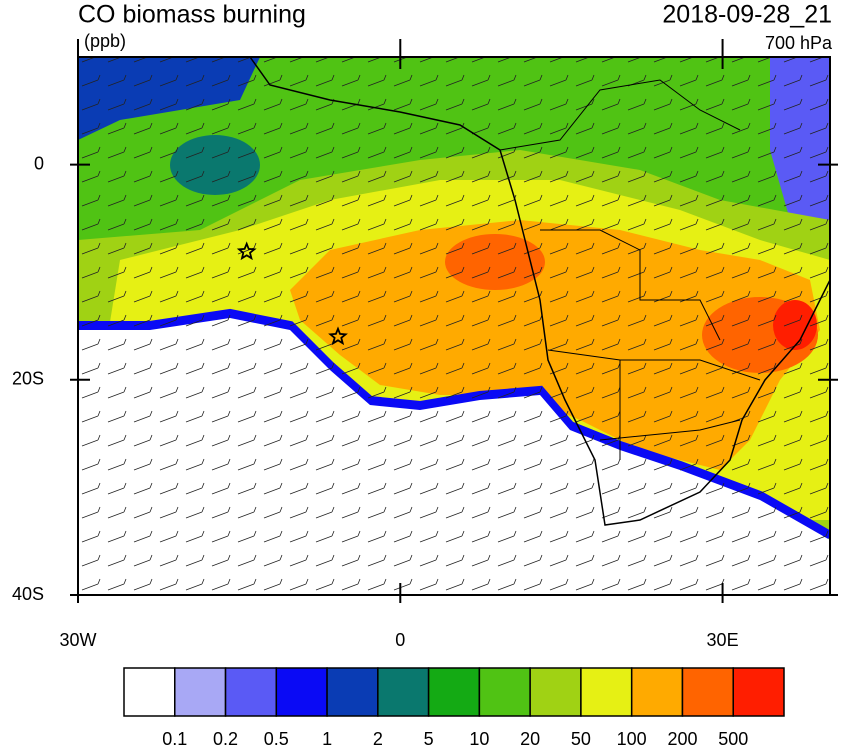  I want to click on y-tick-label: 0, so click(39, 163).